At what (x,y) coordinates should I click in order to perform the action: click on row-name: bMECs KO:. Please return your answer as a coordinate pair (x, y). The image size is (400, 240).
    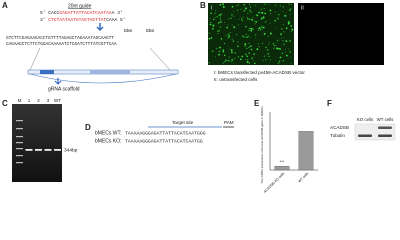
    Looking at the image, I should click on (108, 141).